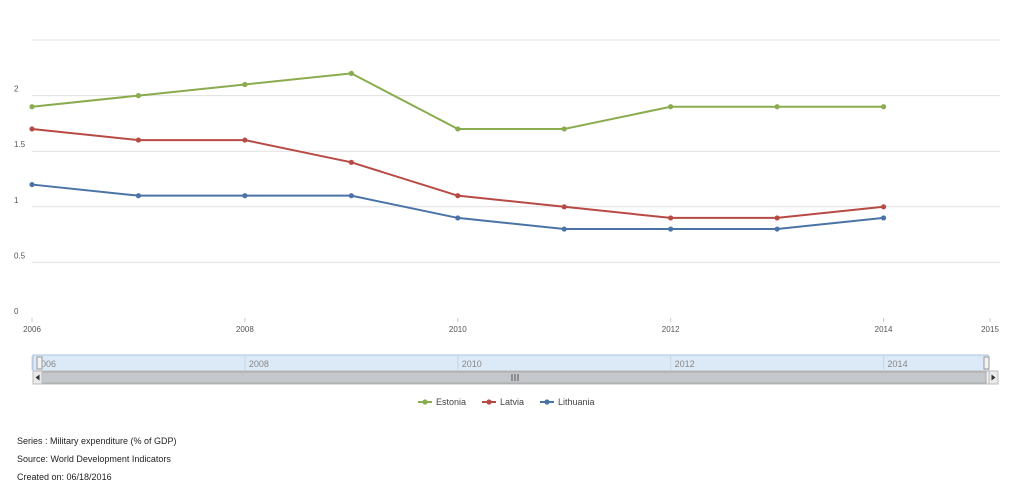 The height and width of the screenshot is (492, 1024). What do you see at coordinates (94, 459) in the screenshot?
I see `footer-source: Source: World Development Indicators` at bounding box center [94, 459].